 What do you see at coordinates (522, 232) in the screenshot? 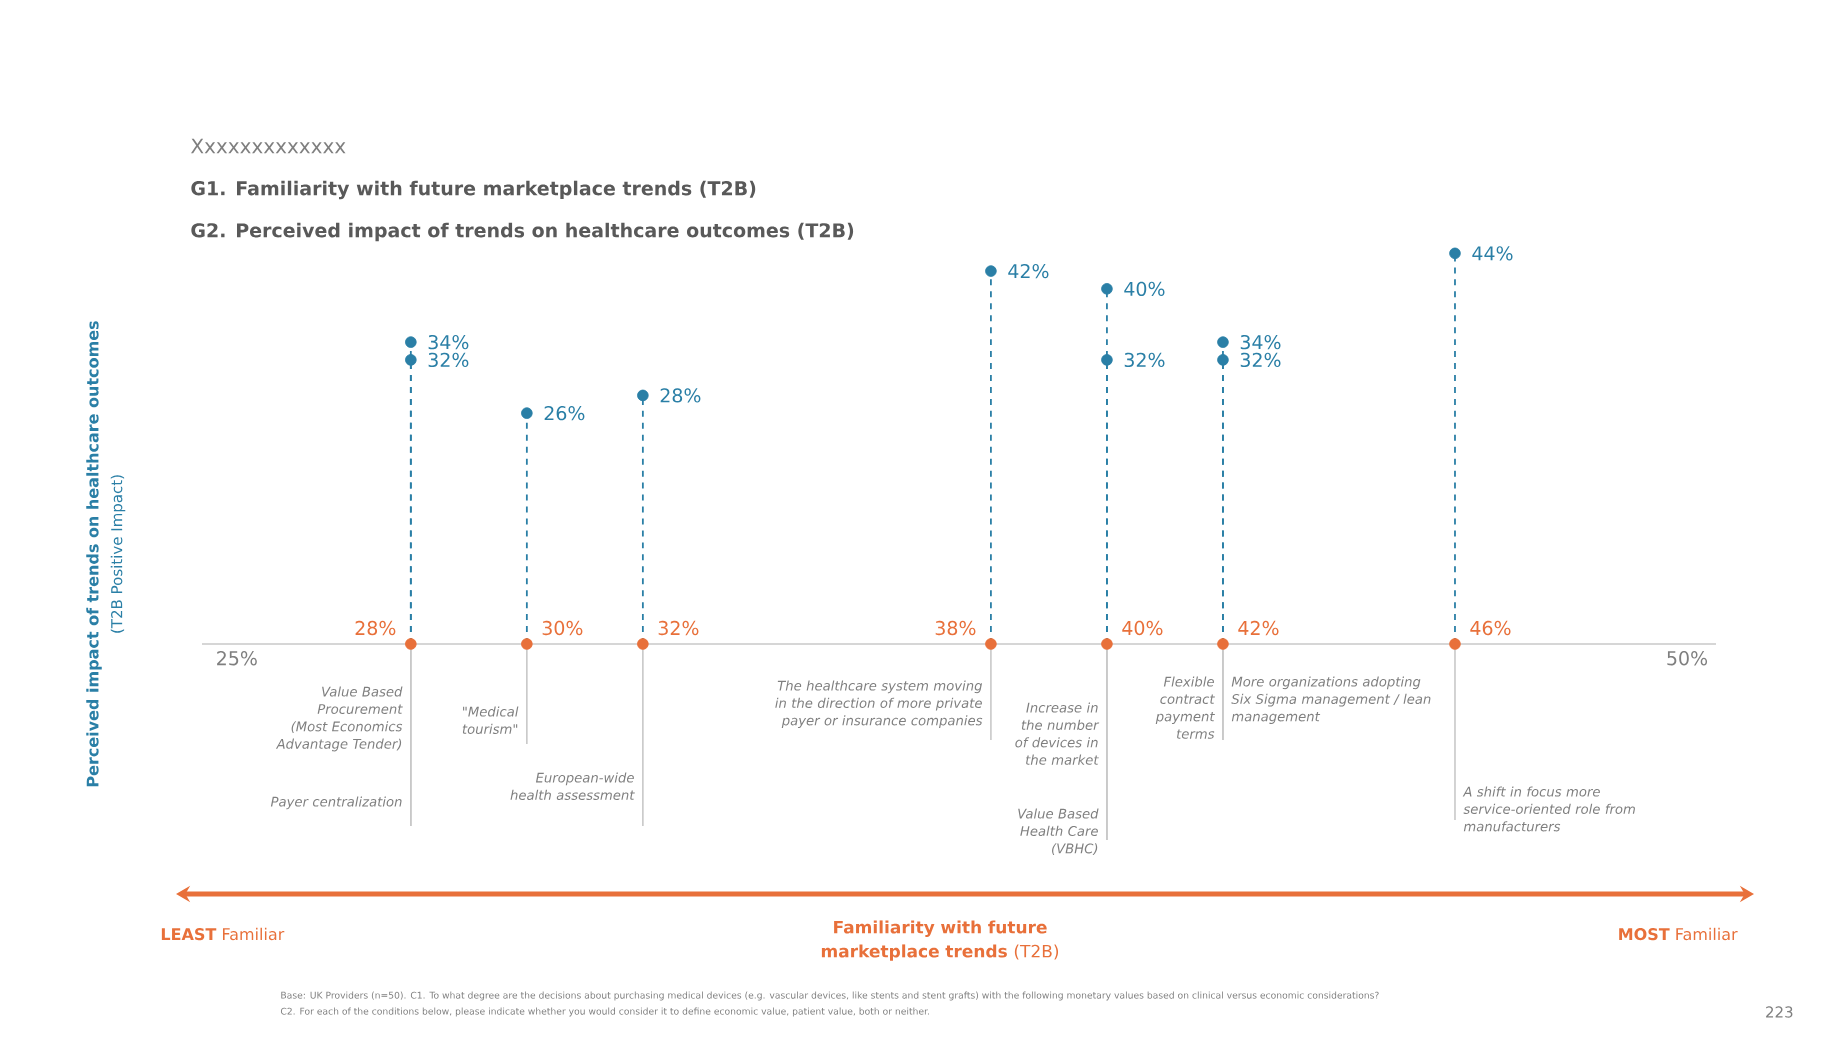
I see `chart-subtitle: G2. Perceived impact of trends on healthcare outcomes (T2B)` at bounding box center [522, 232].